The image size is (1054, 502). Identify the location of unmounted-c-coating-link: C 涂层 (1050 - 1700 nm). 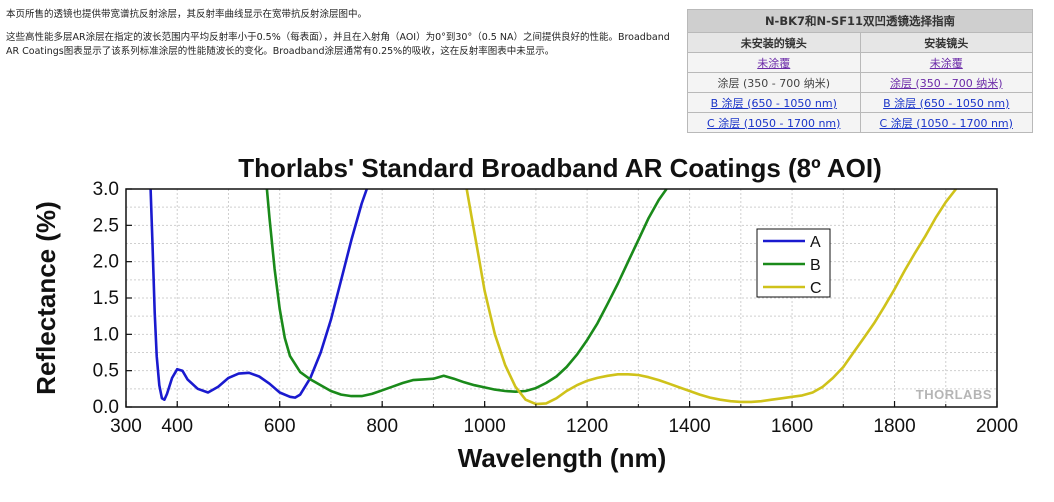
(774, 123).